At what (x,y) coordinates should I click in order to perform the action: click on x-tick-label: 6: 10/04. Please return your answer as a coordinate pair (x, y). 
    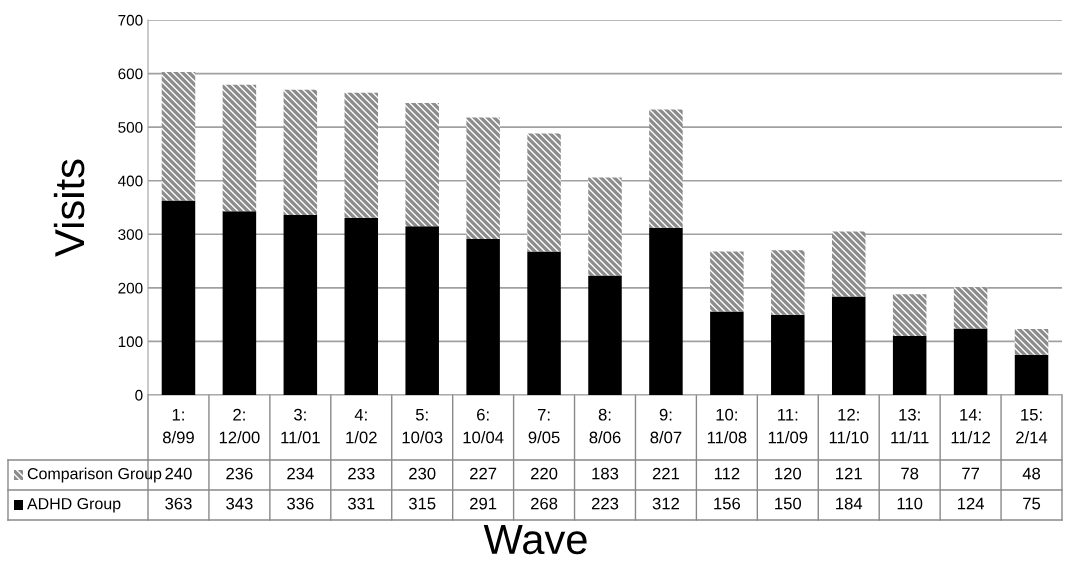
    Looking at the image, I should click on (483, 426).